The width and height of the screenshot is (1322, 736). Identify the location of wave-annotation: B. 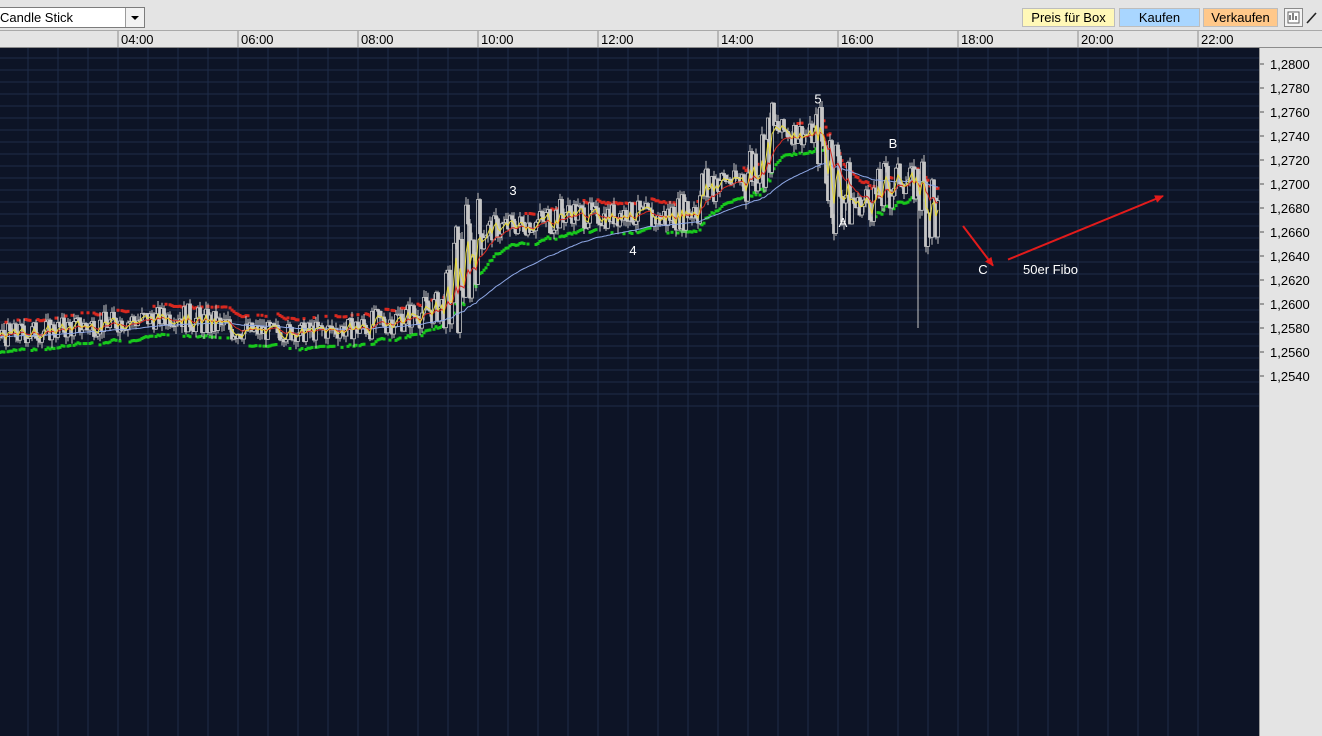
(893, 143).